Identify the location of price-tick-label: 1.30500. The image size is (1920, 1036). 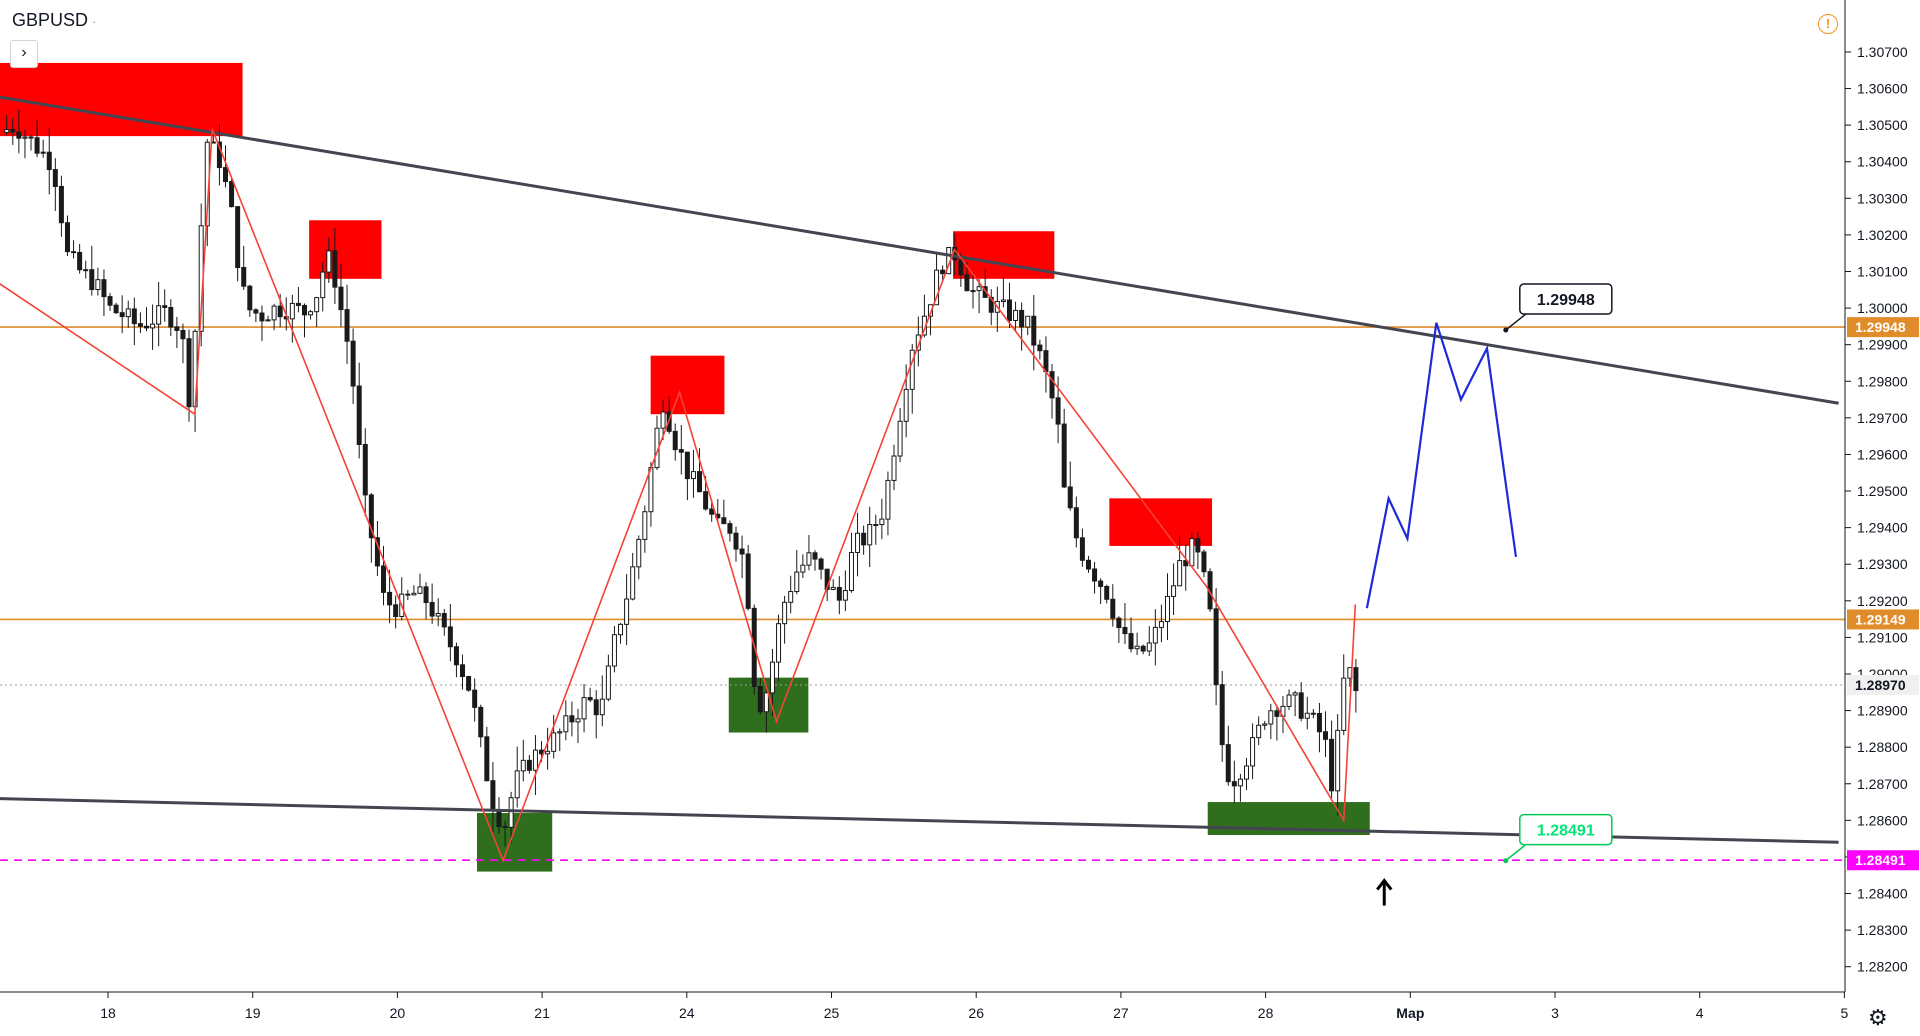
(1882, 125).